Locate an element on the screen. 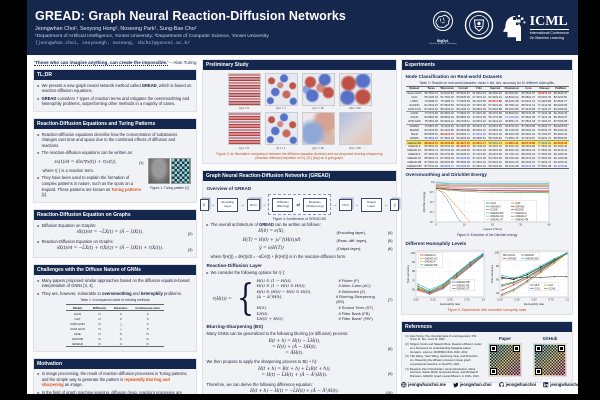 The width and height of the screenshot is (600, 400). svg-text: 30 is located at coordinates (520, 225).